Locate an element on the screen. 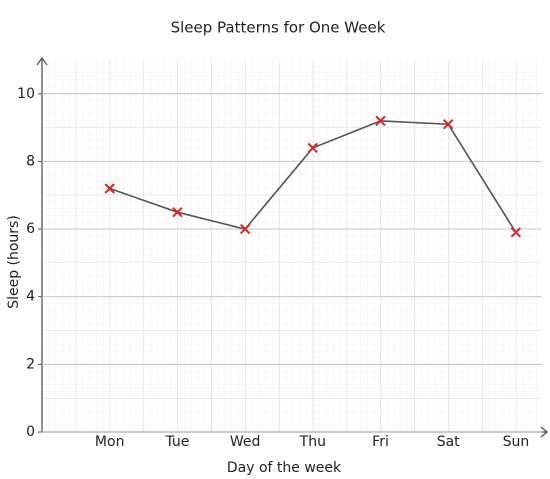 This screenshot has height=479, width=550. chart-title: Sleep Patterns for One Week is located at coordinates (278, 28).